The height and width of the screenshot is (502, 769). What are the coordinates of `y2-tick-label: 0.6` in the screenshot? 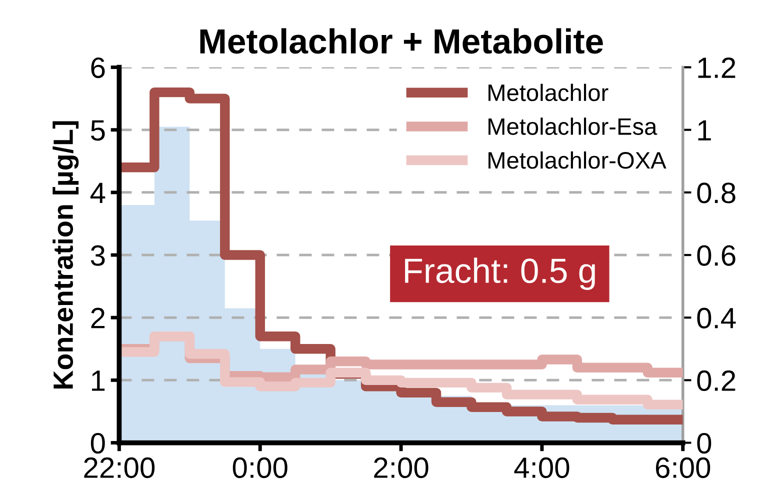 It's located at (716, 255).